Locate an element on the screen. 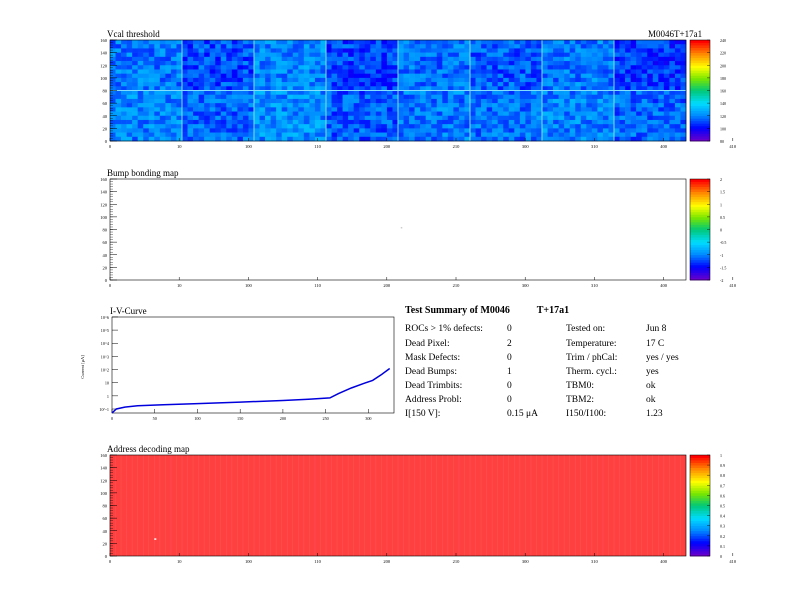 The width and height of the screenshot is (792, 612). address-colorbar-label: 0.7 is located at coordinates (722, 485).